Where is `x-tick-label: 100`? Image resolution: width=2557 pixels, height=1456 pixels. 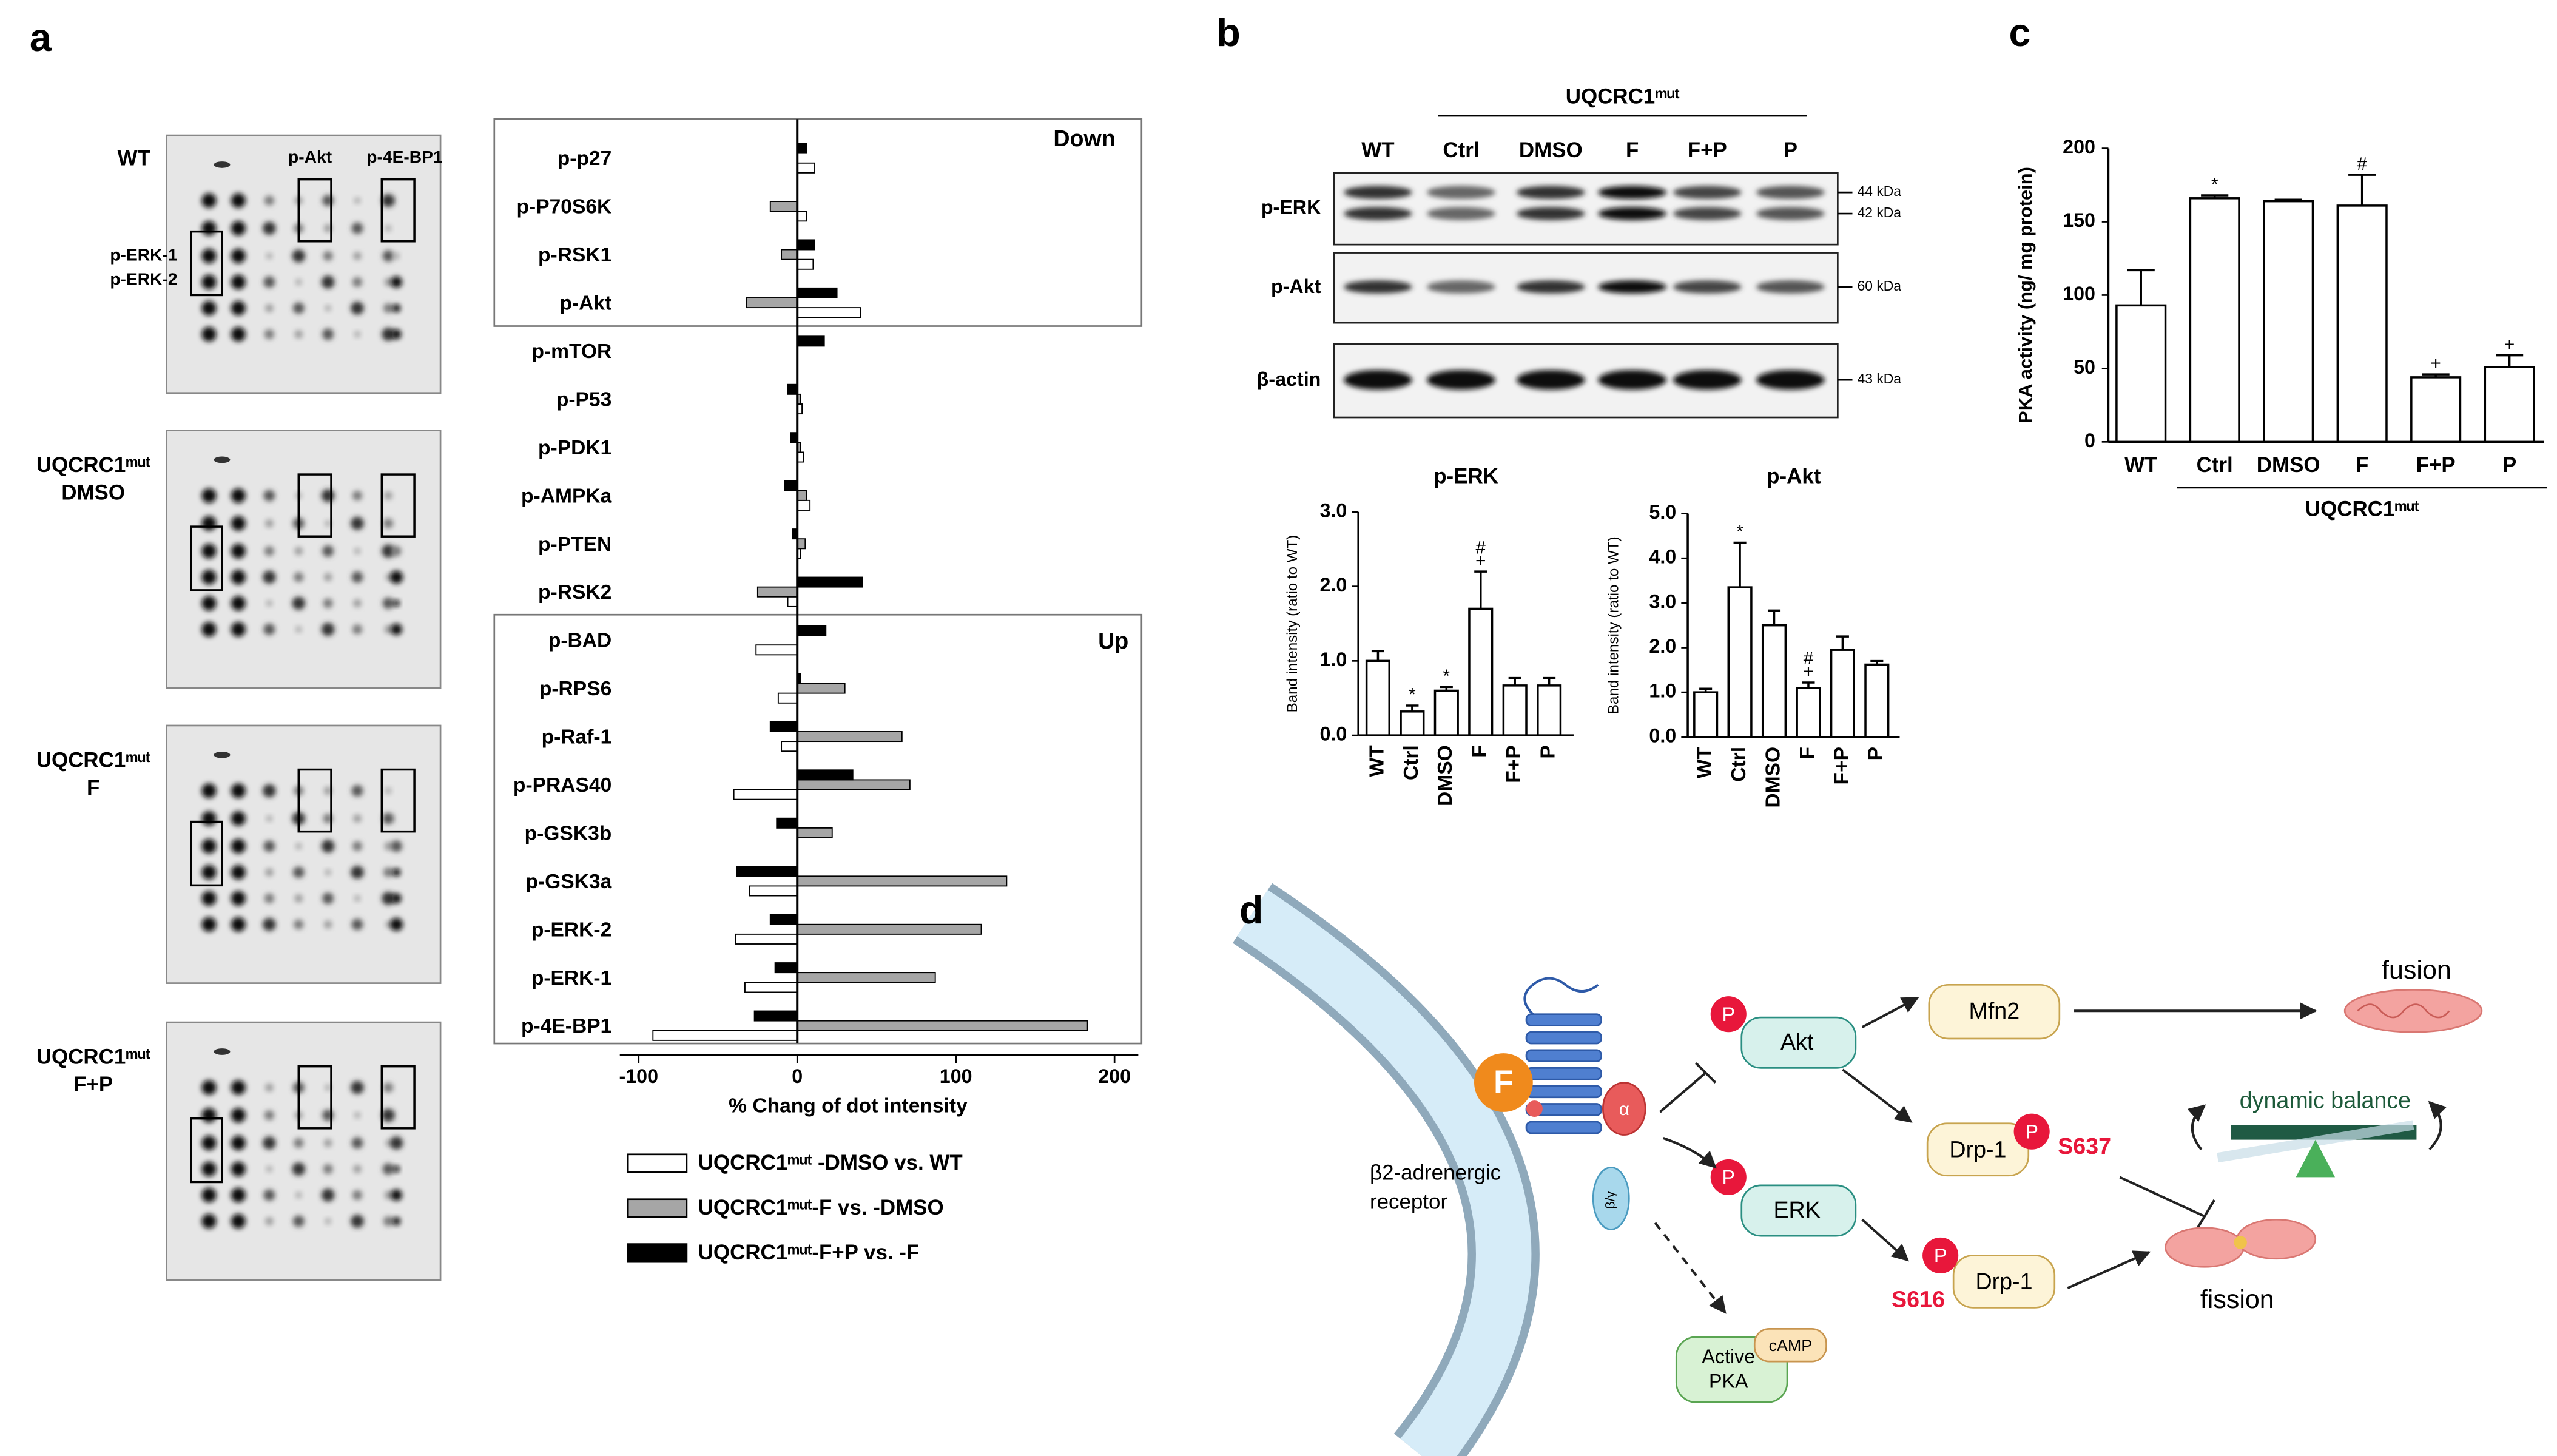
x-tick-label: 100 is located at coordinates (956, 1076).